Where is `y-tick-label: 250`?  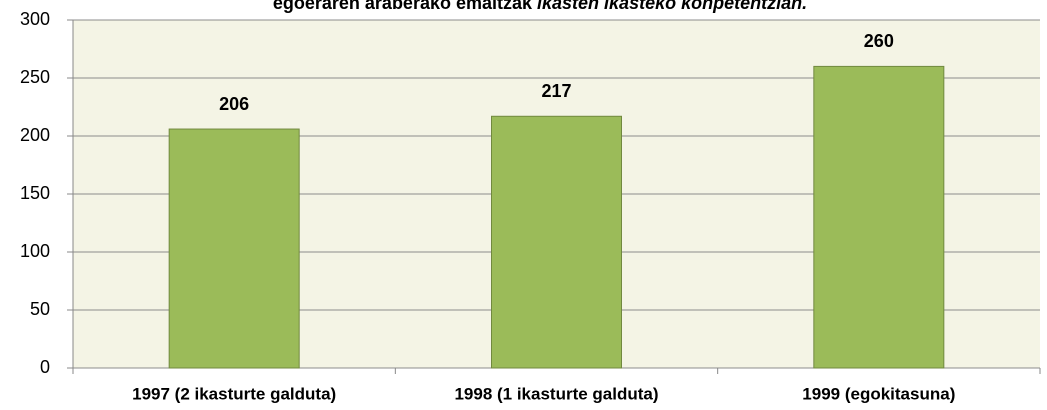
y-tick-label: 250 is located at coordinates (35, 77).